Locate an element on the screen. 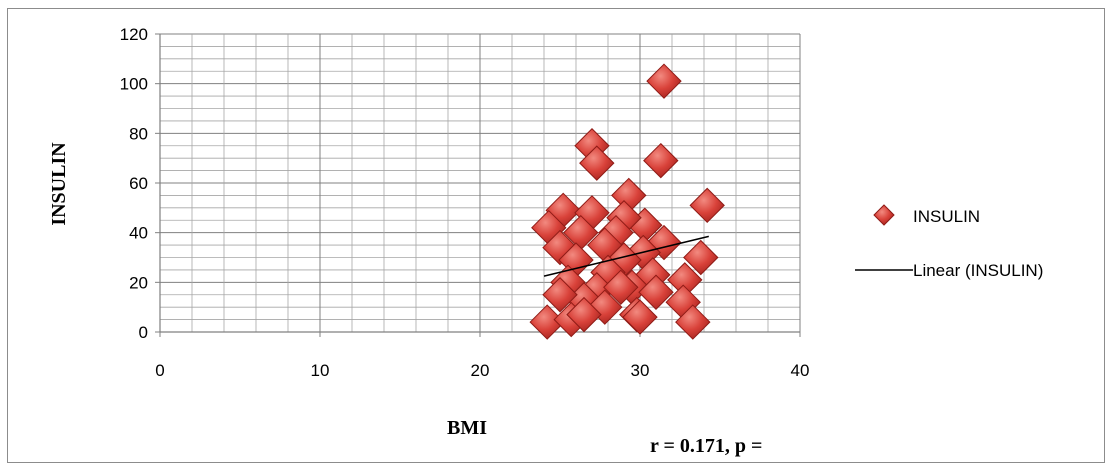  x-tick-label: 0 is located at coordinates (159, 370).